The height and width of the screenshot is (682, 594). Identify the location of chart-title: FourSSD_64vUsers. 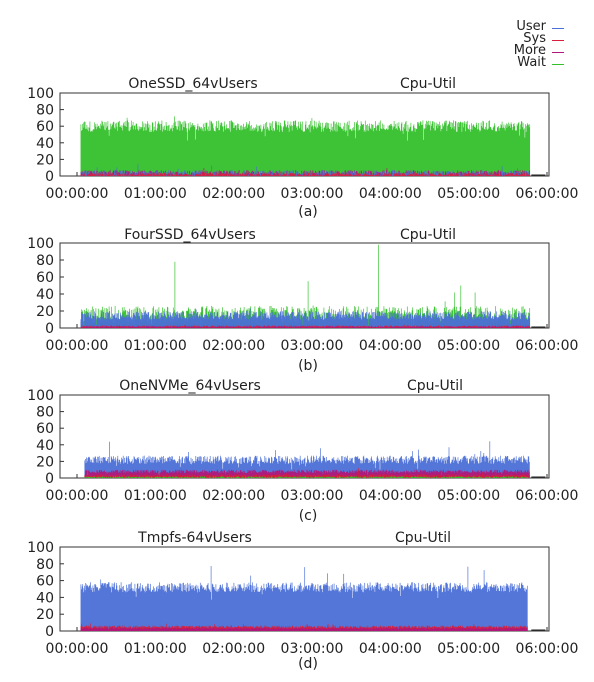
(190, 235).